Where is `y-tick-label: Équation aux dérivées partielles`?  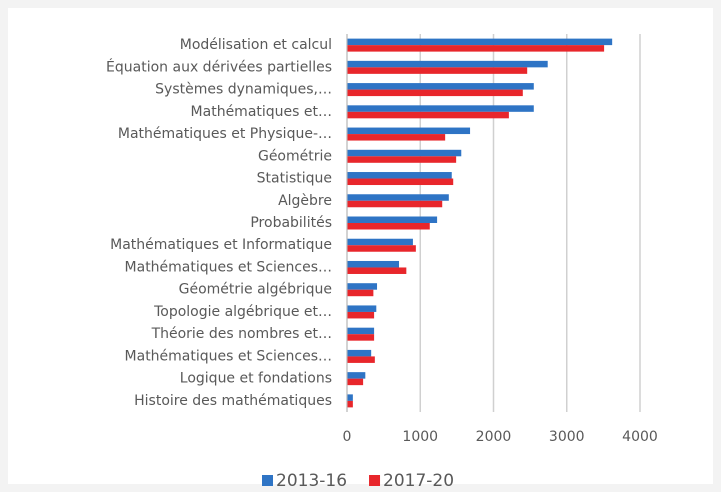
y-tick-label: Équation aux dérivées partielles is located at coordinates (219, 66).